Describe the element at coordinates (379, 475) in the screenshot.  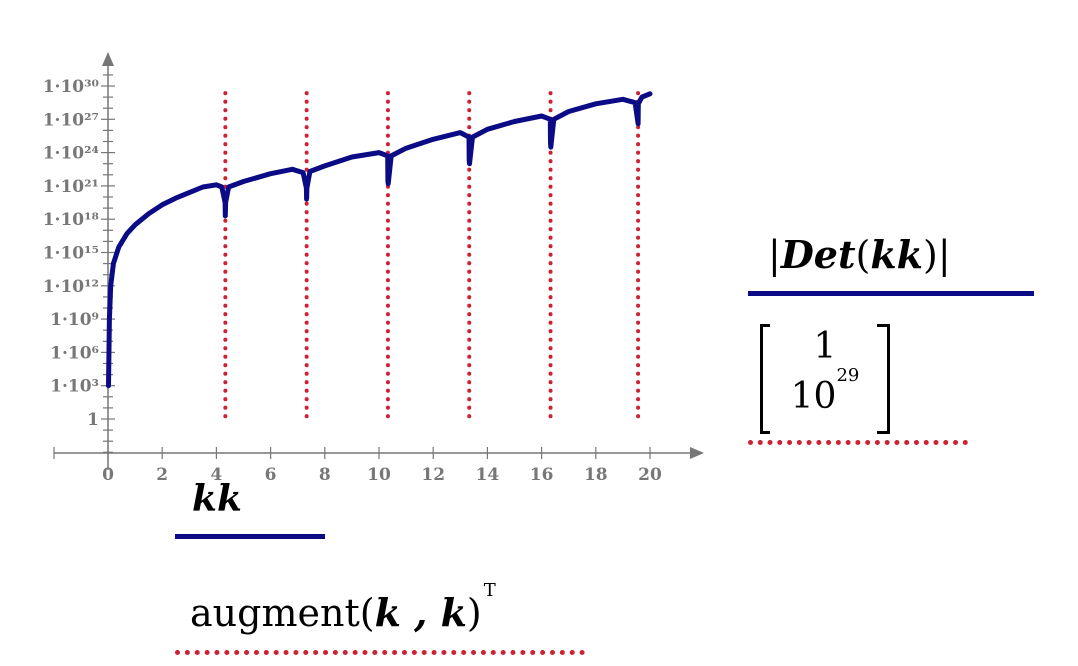
I see `x-tick-label: 10` at that location.